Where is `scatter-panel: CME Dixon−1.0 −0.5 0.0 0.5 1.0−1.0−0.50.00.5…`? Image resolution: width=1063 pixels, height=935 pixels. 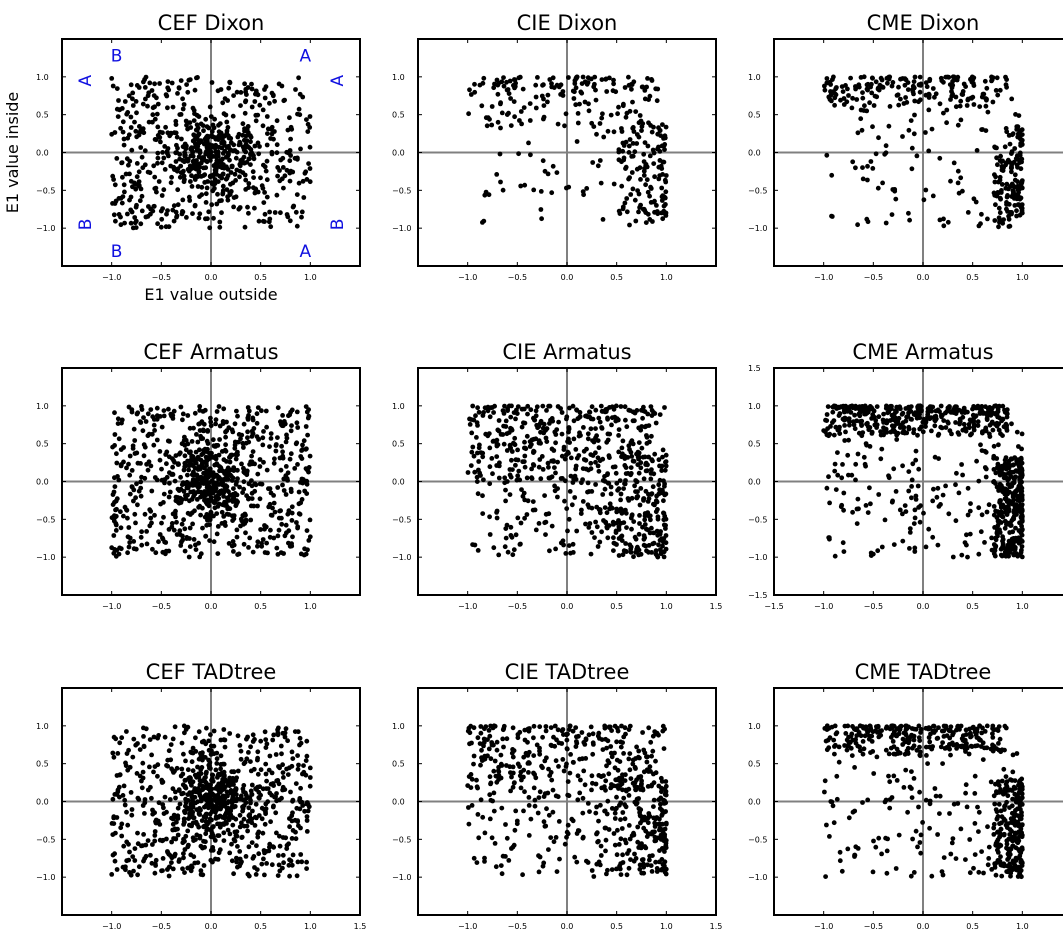
scatter-panel: CME Dixon−1.0 −0.5 0.0 0.5 1.0−1.0−0.50.00.5… is located at coordinates (905, 146).